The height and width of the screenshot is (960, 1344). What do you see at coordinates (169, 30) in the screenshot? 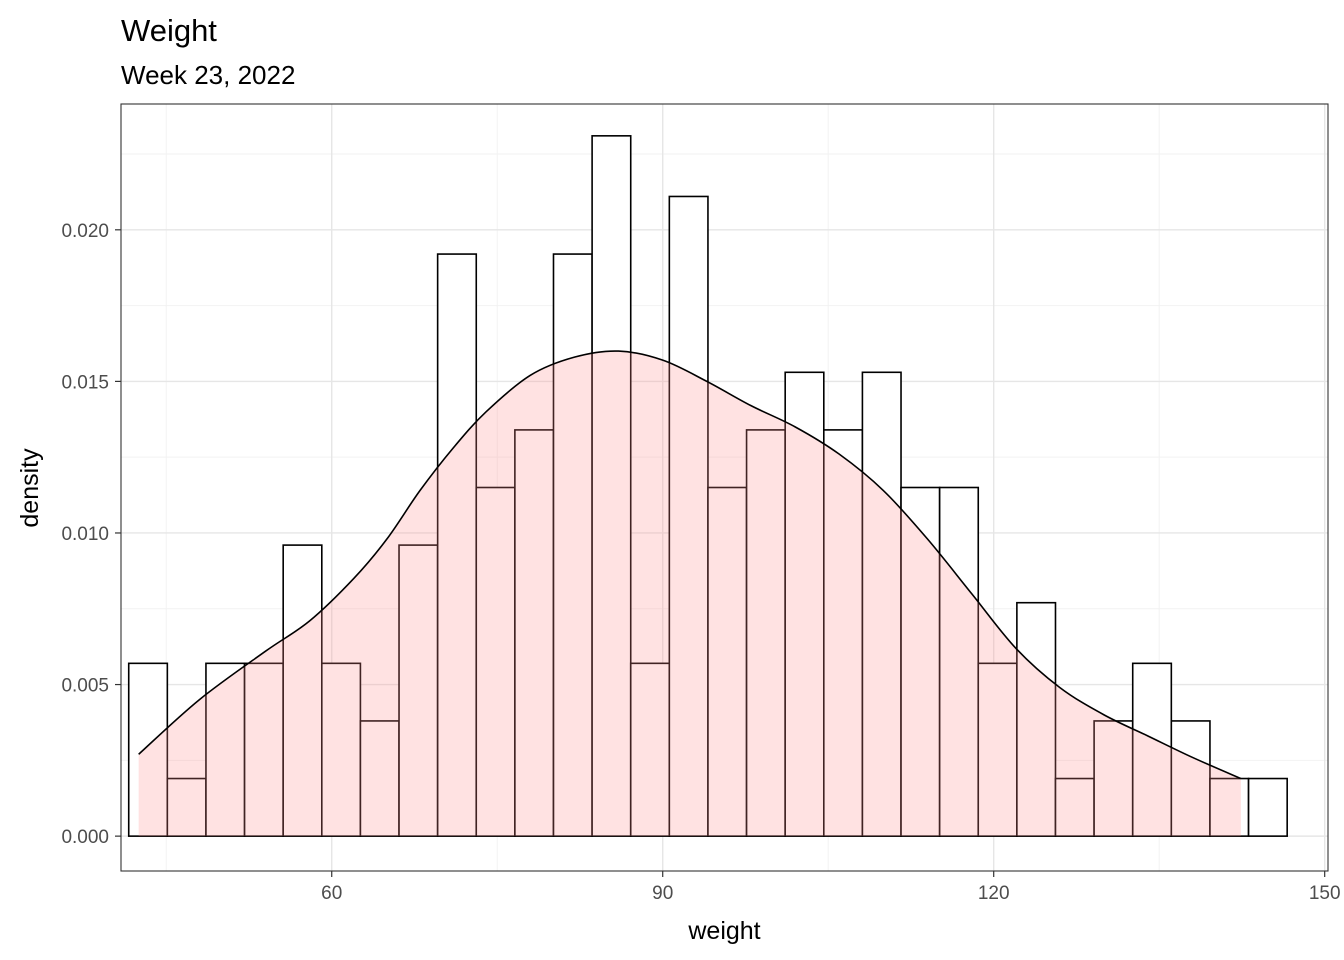
I see `chart-title: Weight` at bounding box center [169, 30].